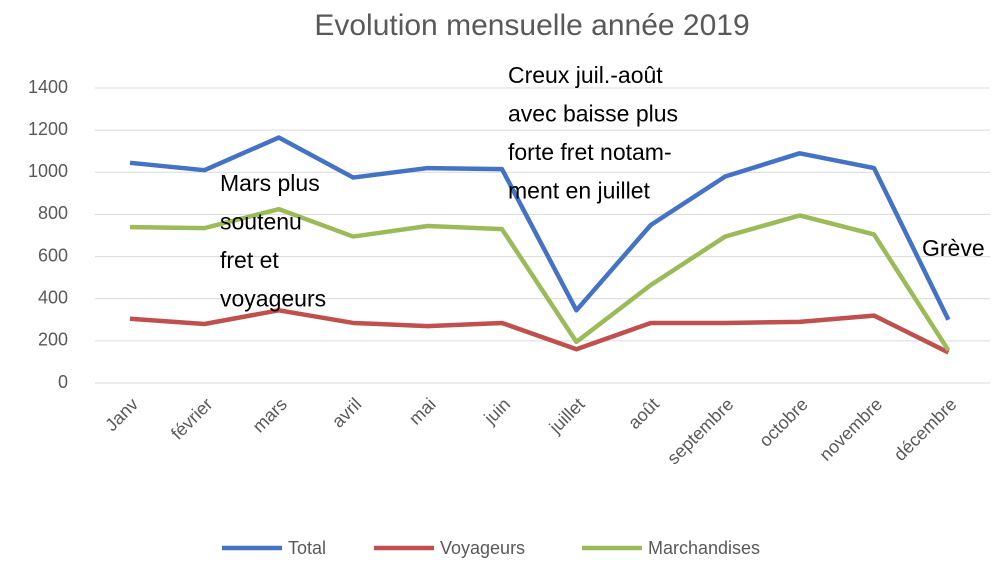  What do you see at coordinates (53, 340) in the screenshot?
I see `y-tick-label: 200` at bounding box center [53, 340].